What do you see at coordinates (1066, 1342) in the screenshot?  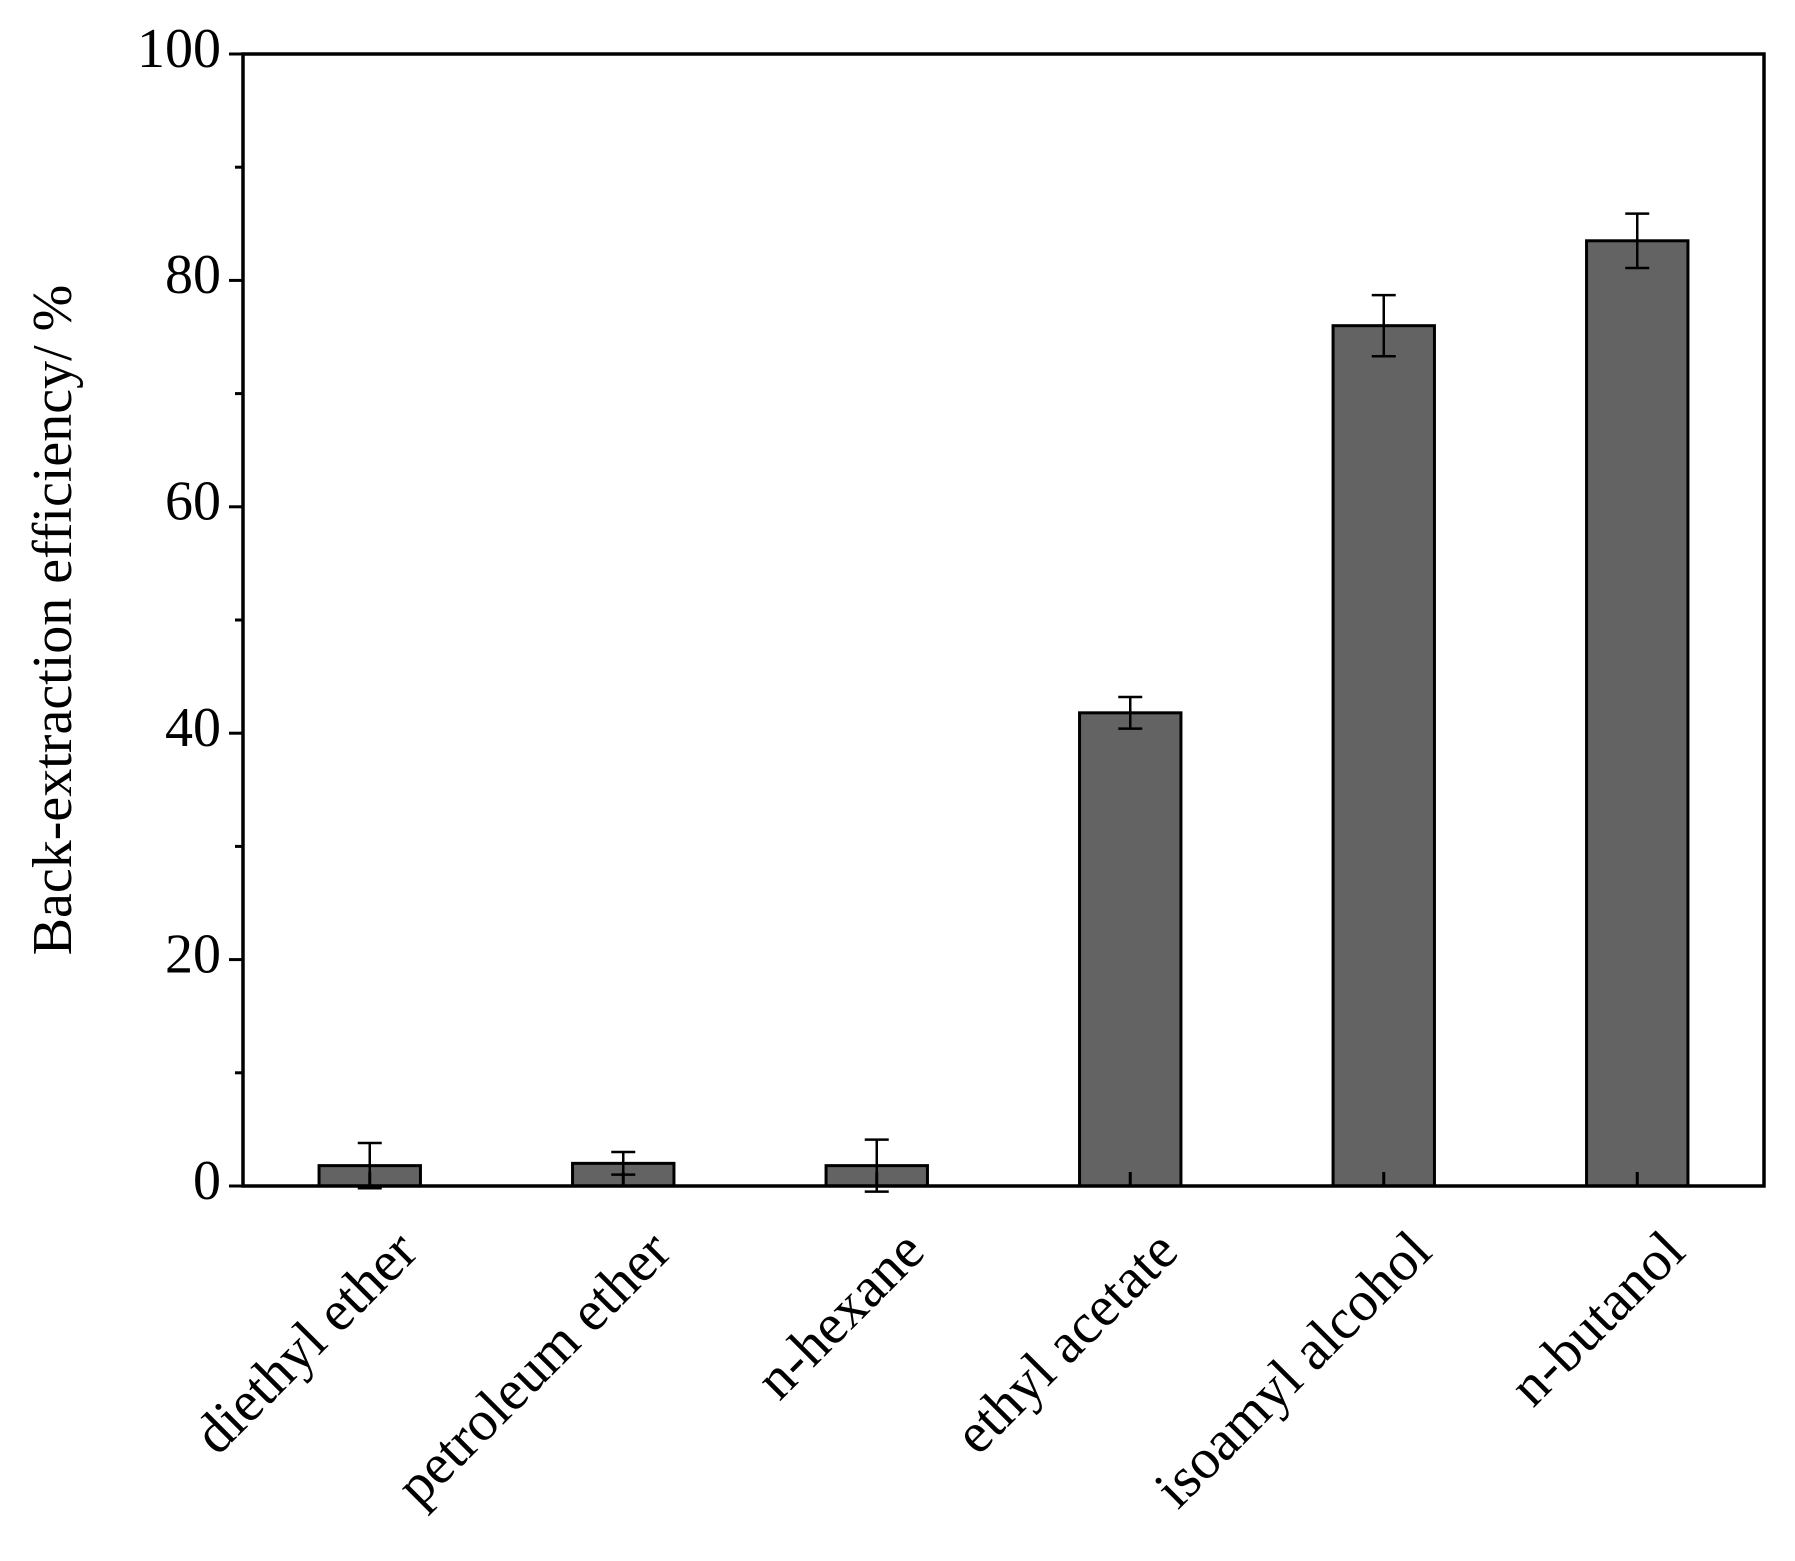 I see `x-tick-label: ethyl acetate` at bounding box center [1066, 1342].